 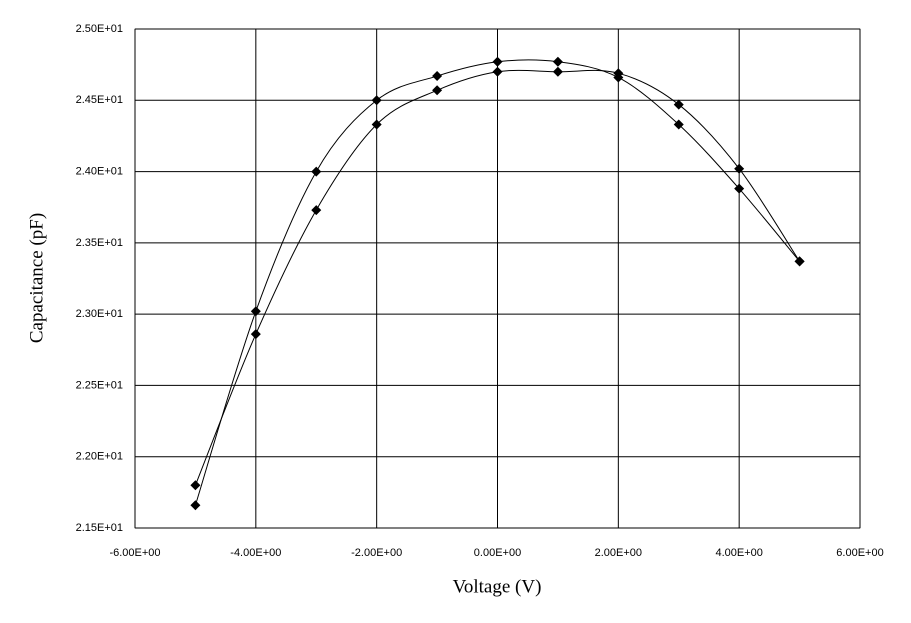 What do you see at coordinates (99, 243) in the screenshot?
I see `y-tick-label: 2.35E+01` at bounding box center [99, 243].